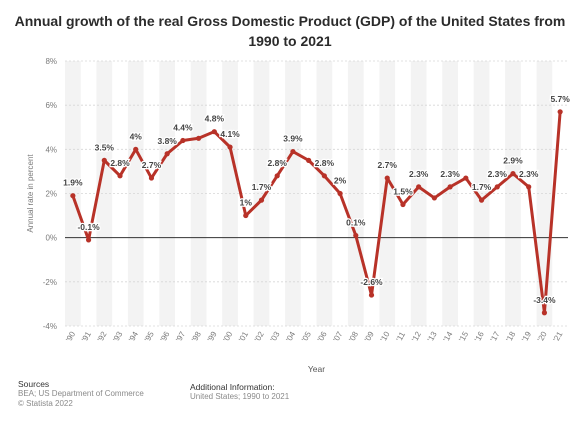  Describe the element at coordinates (369, 337) in the screenshot. I see `x-tick-label: '09` at that location.